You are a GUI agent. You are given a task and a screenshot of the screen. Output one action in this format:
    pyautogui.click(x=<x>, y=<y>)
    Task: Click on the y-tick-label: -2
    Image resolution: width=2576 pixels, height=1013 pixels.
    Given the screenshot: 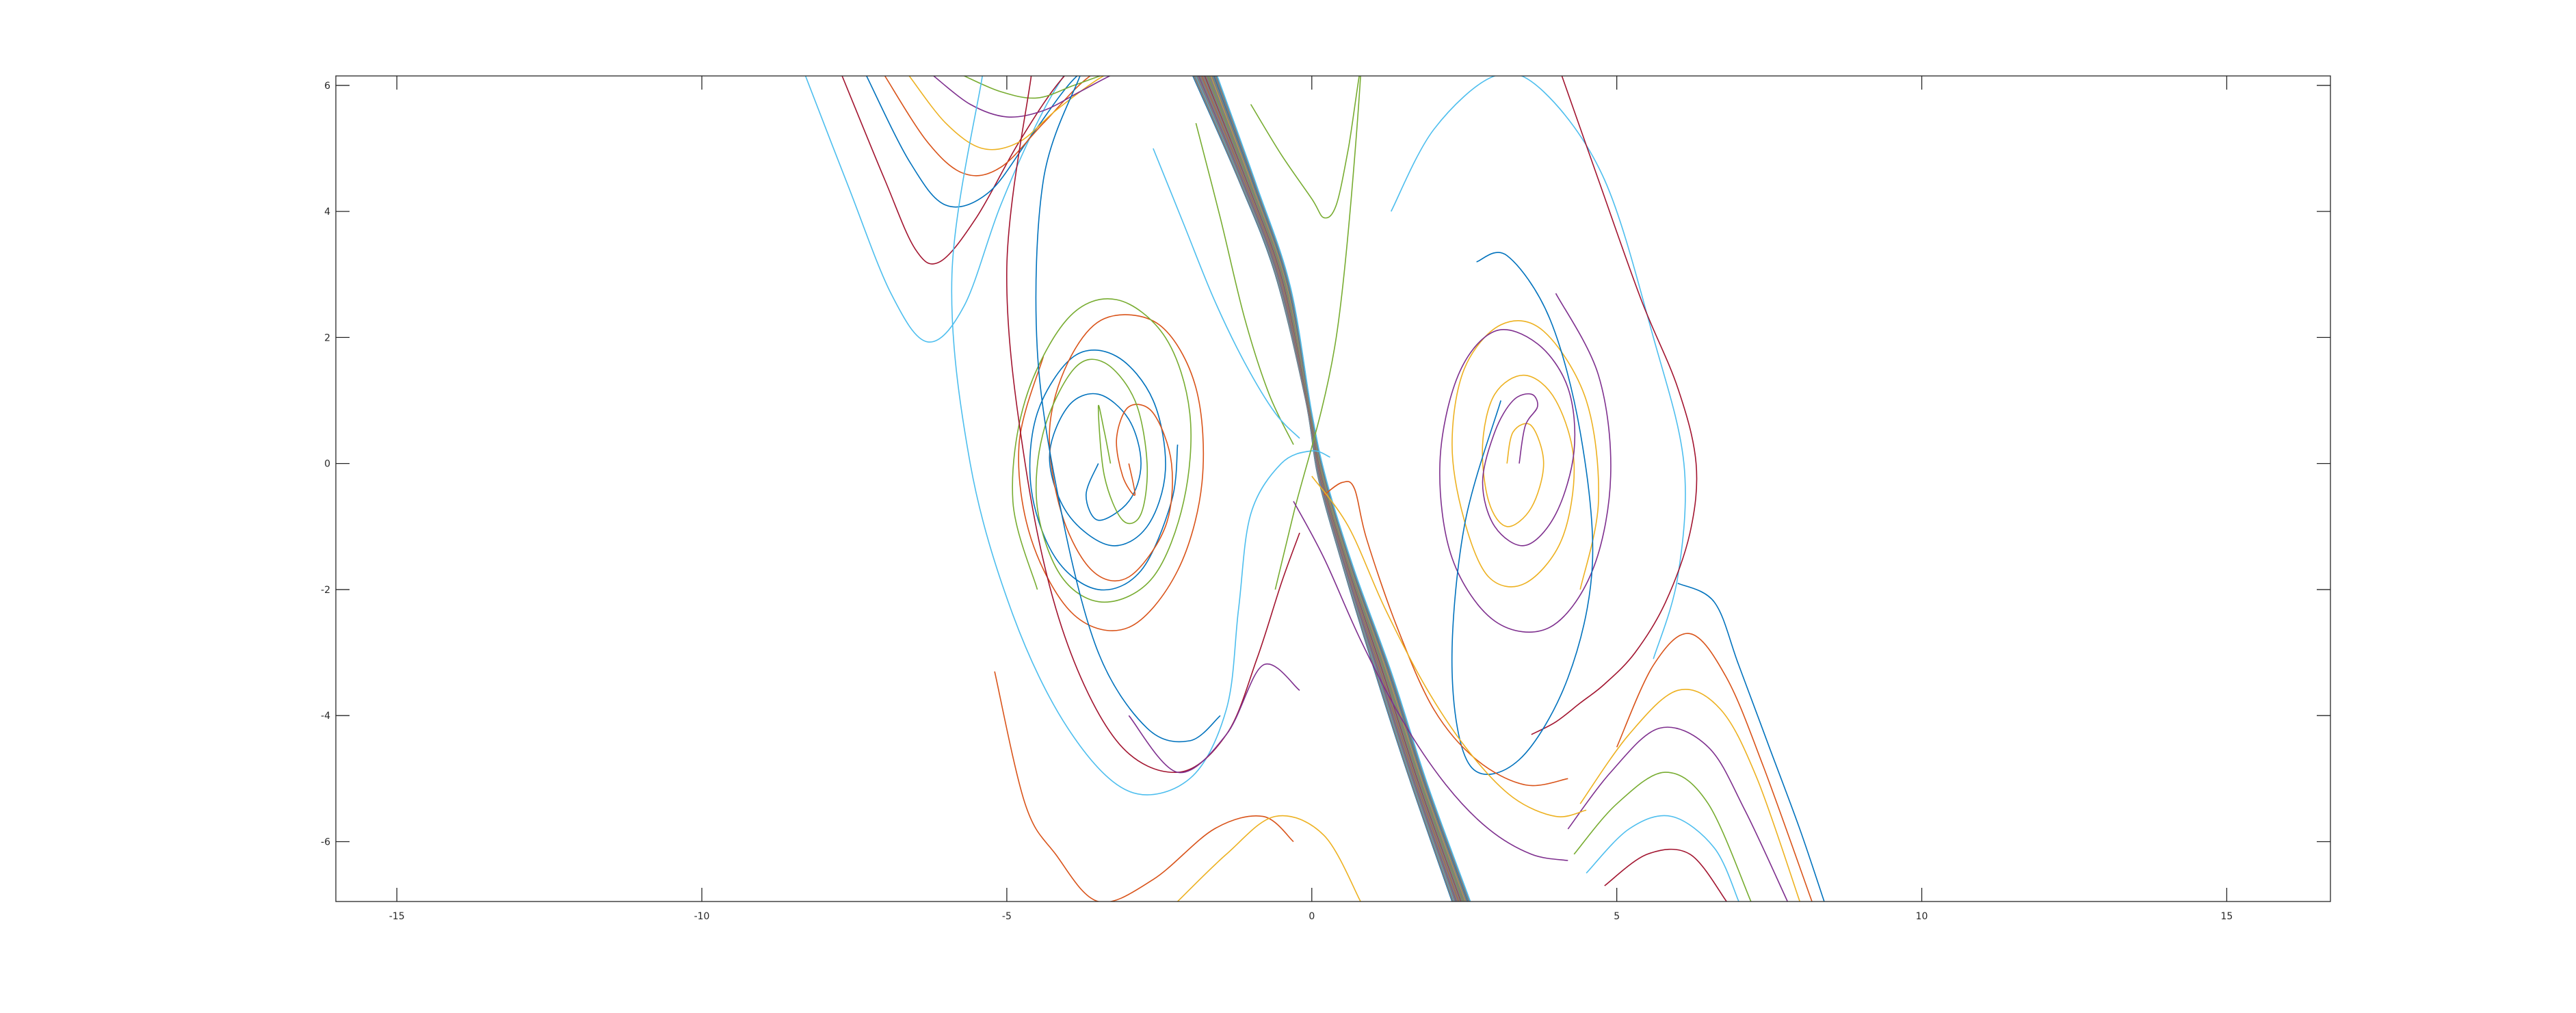 What is the action you would take?
    pyautogui.click(x=325, y=590)
    